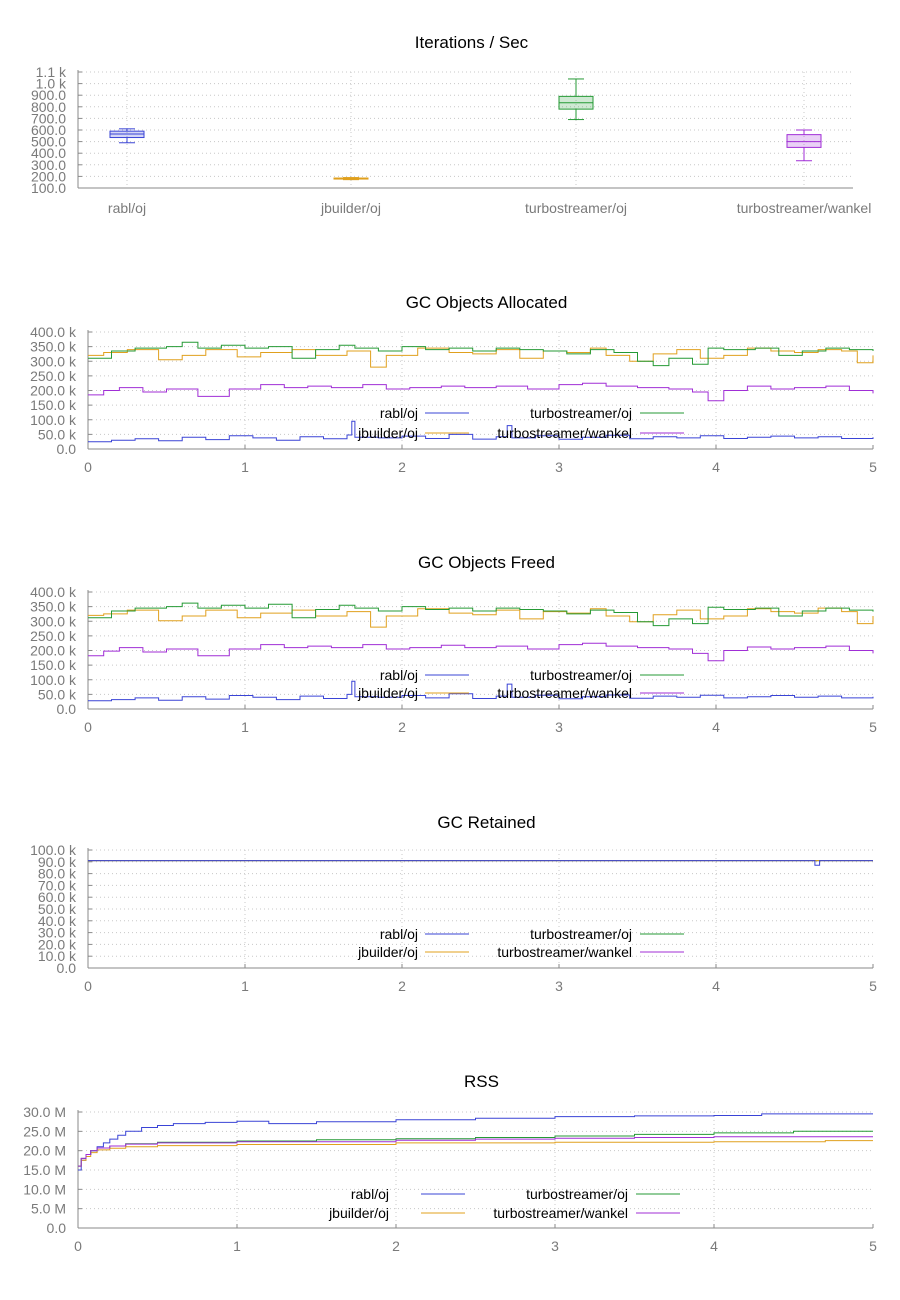 Image resolution: width=900 pixels, height=1300 pixels. What do you see at coordinates (48, 1209) in the screenshot?
I see `y-tick-label: 5.0 M` at bounding box center [48, 1209].